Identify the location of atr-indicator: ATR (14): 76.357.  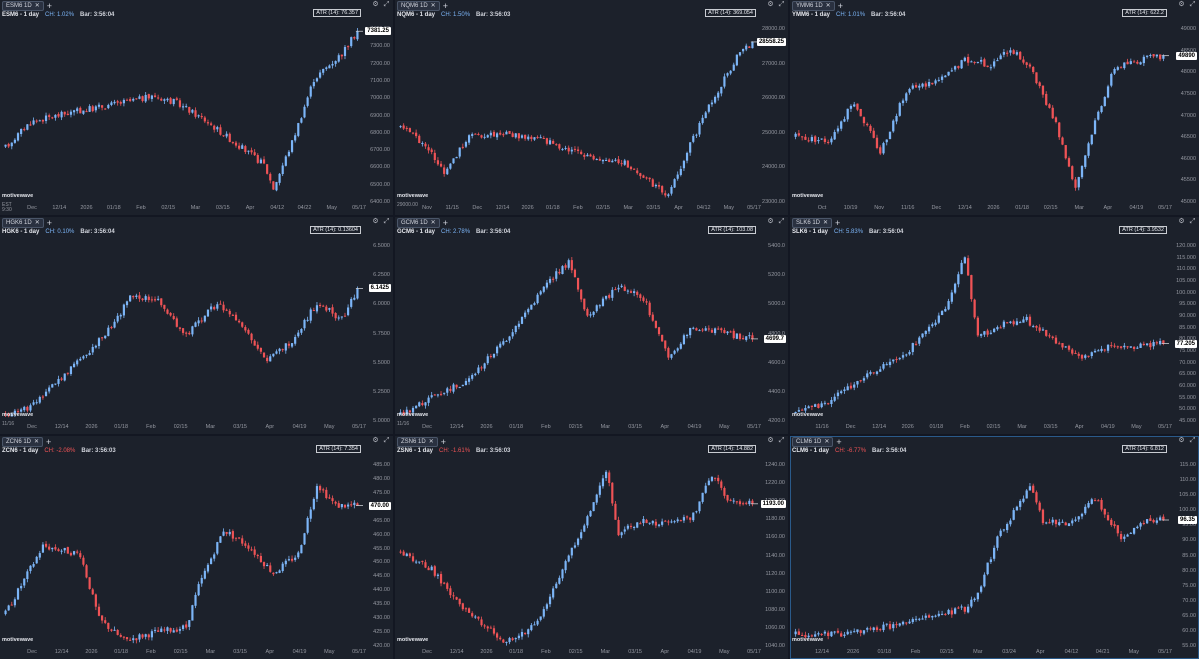
(337, 13).